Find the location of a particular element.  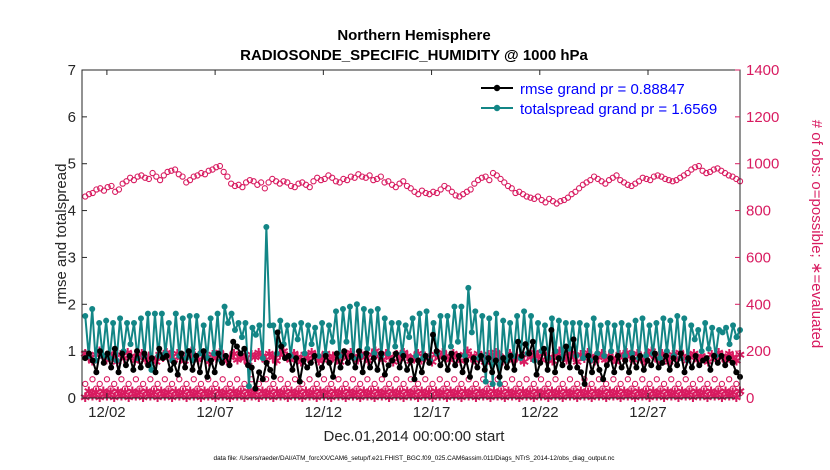

y-left-tick-label: 5 is located at coordinates (72, 164).